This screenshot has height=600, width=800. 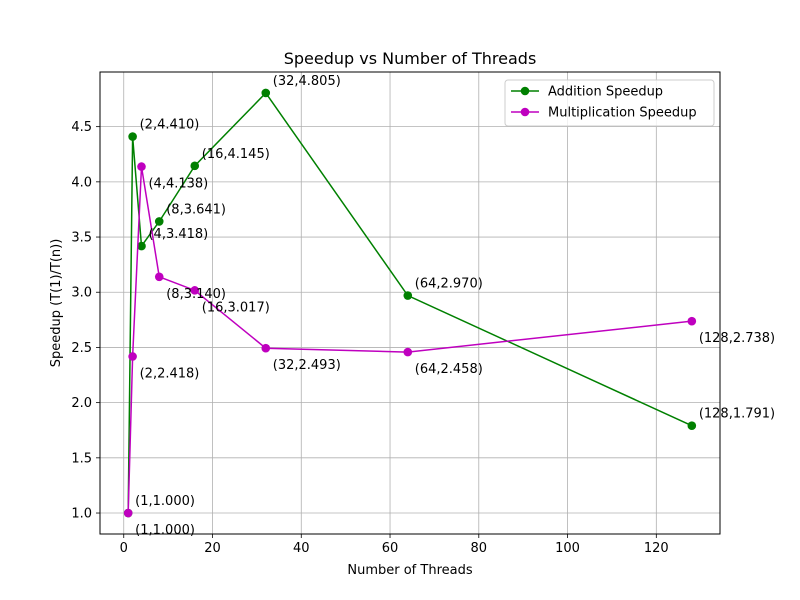 What do you see at coordinates (81, 182) in the screenshot?
I see `y-tick-label: 4.0` at bounding box center [81, 182].